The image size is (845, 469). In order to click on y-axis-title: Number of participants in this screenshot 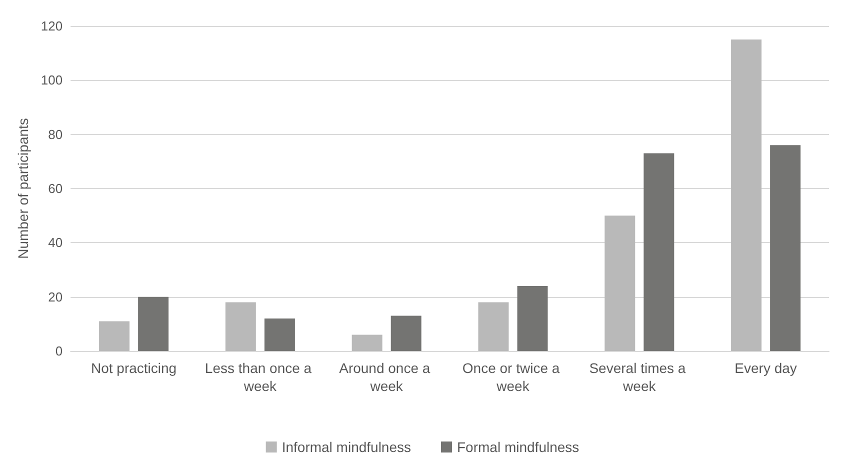, I will do `click(23, 188)`.